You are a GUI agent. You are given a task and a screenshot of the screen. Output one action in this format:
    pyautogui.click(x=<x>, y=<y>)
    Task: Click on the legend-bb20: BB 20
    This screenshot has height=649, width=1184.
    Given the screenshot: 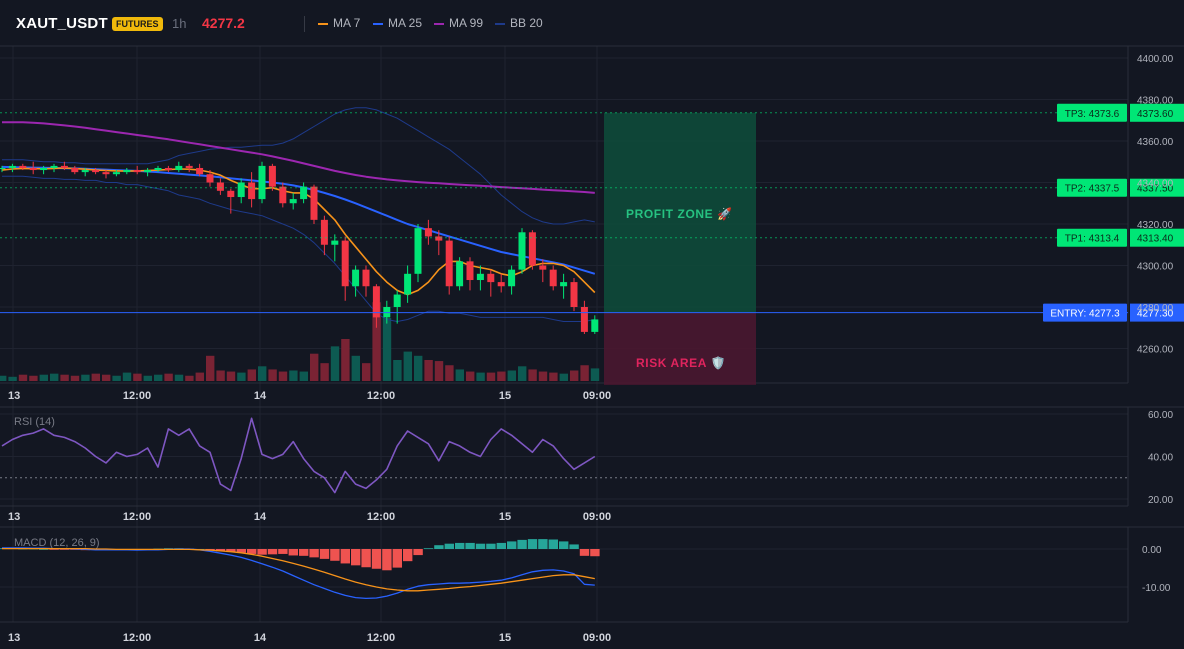 What is the action you would take?
    pyautogui.click(x=519, y=23)
    